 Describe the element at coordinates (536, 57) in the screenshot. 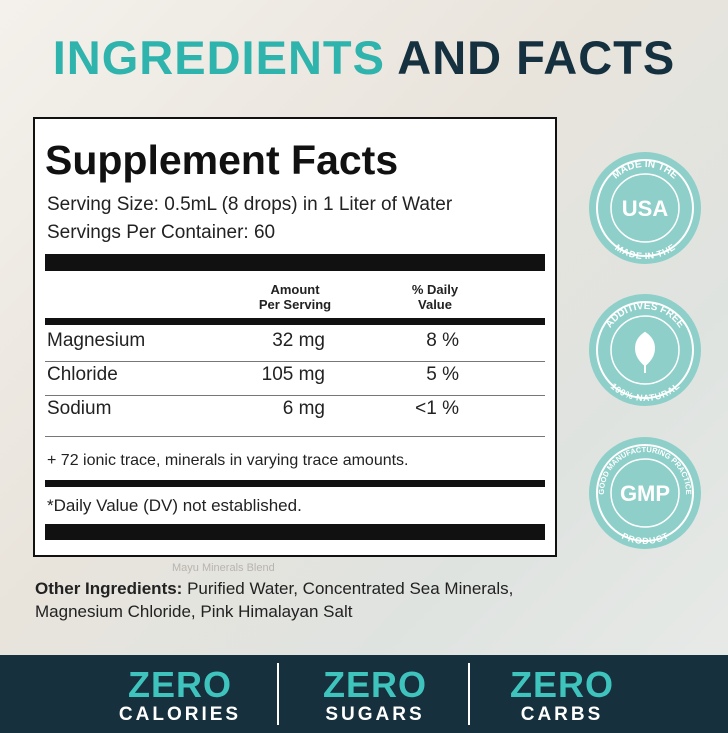

I see `title-rest: AND FACTS` at that location.